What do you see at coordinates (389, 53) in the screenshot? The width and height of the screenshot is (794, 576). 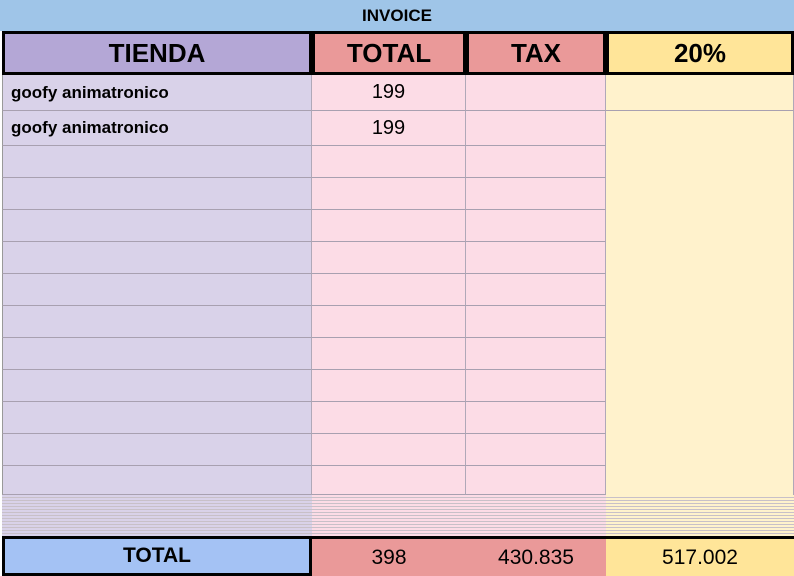 I see `column-header: TOTAL` at bounding box center [389, 53].